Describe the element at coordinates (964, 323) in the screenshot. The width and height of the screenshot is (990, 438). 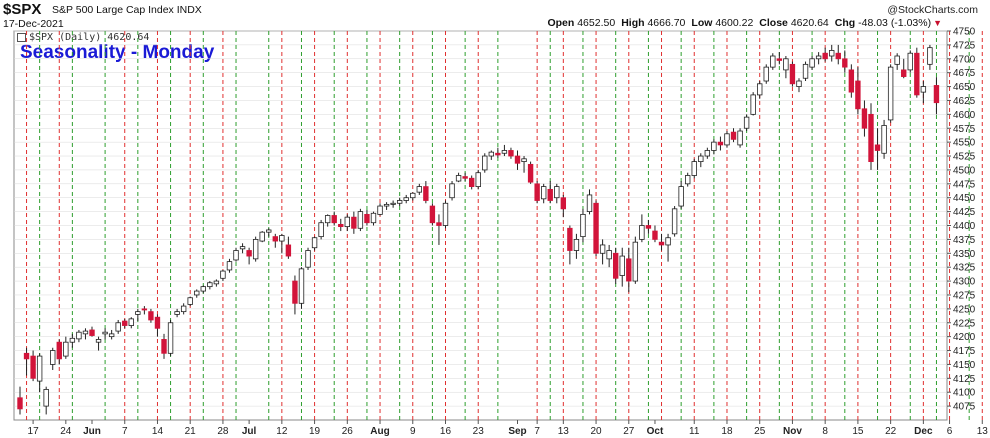
I see `y-tick-label: 4225` at that location.